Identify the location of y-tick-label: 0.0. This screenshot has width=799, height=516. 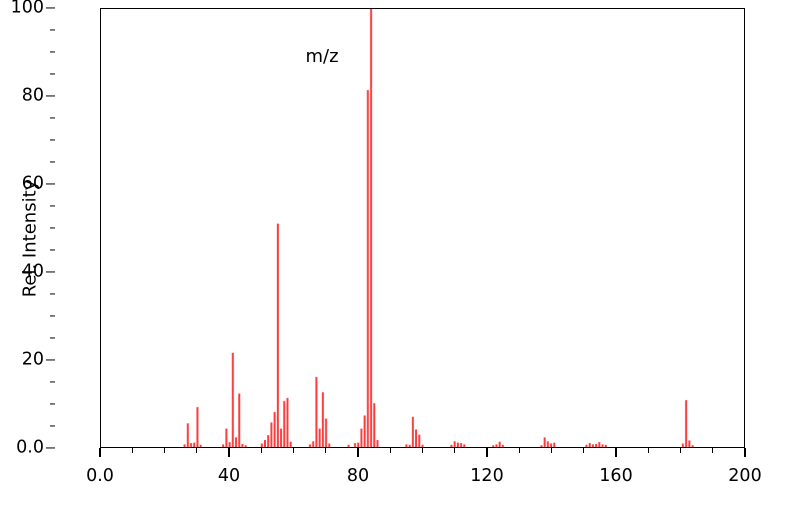
(30, 447).